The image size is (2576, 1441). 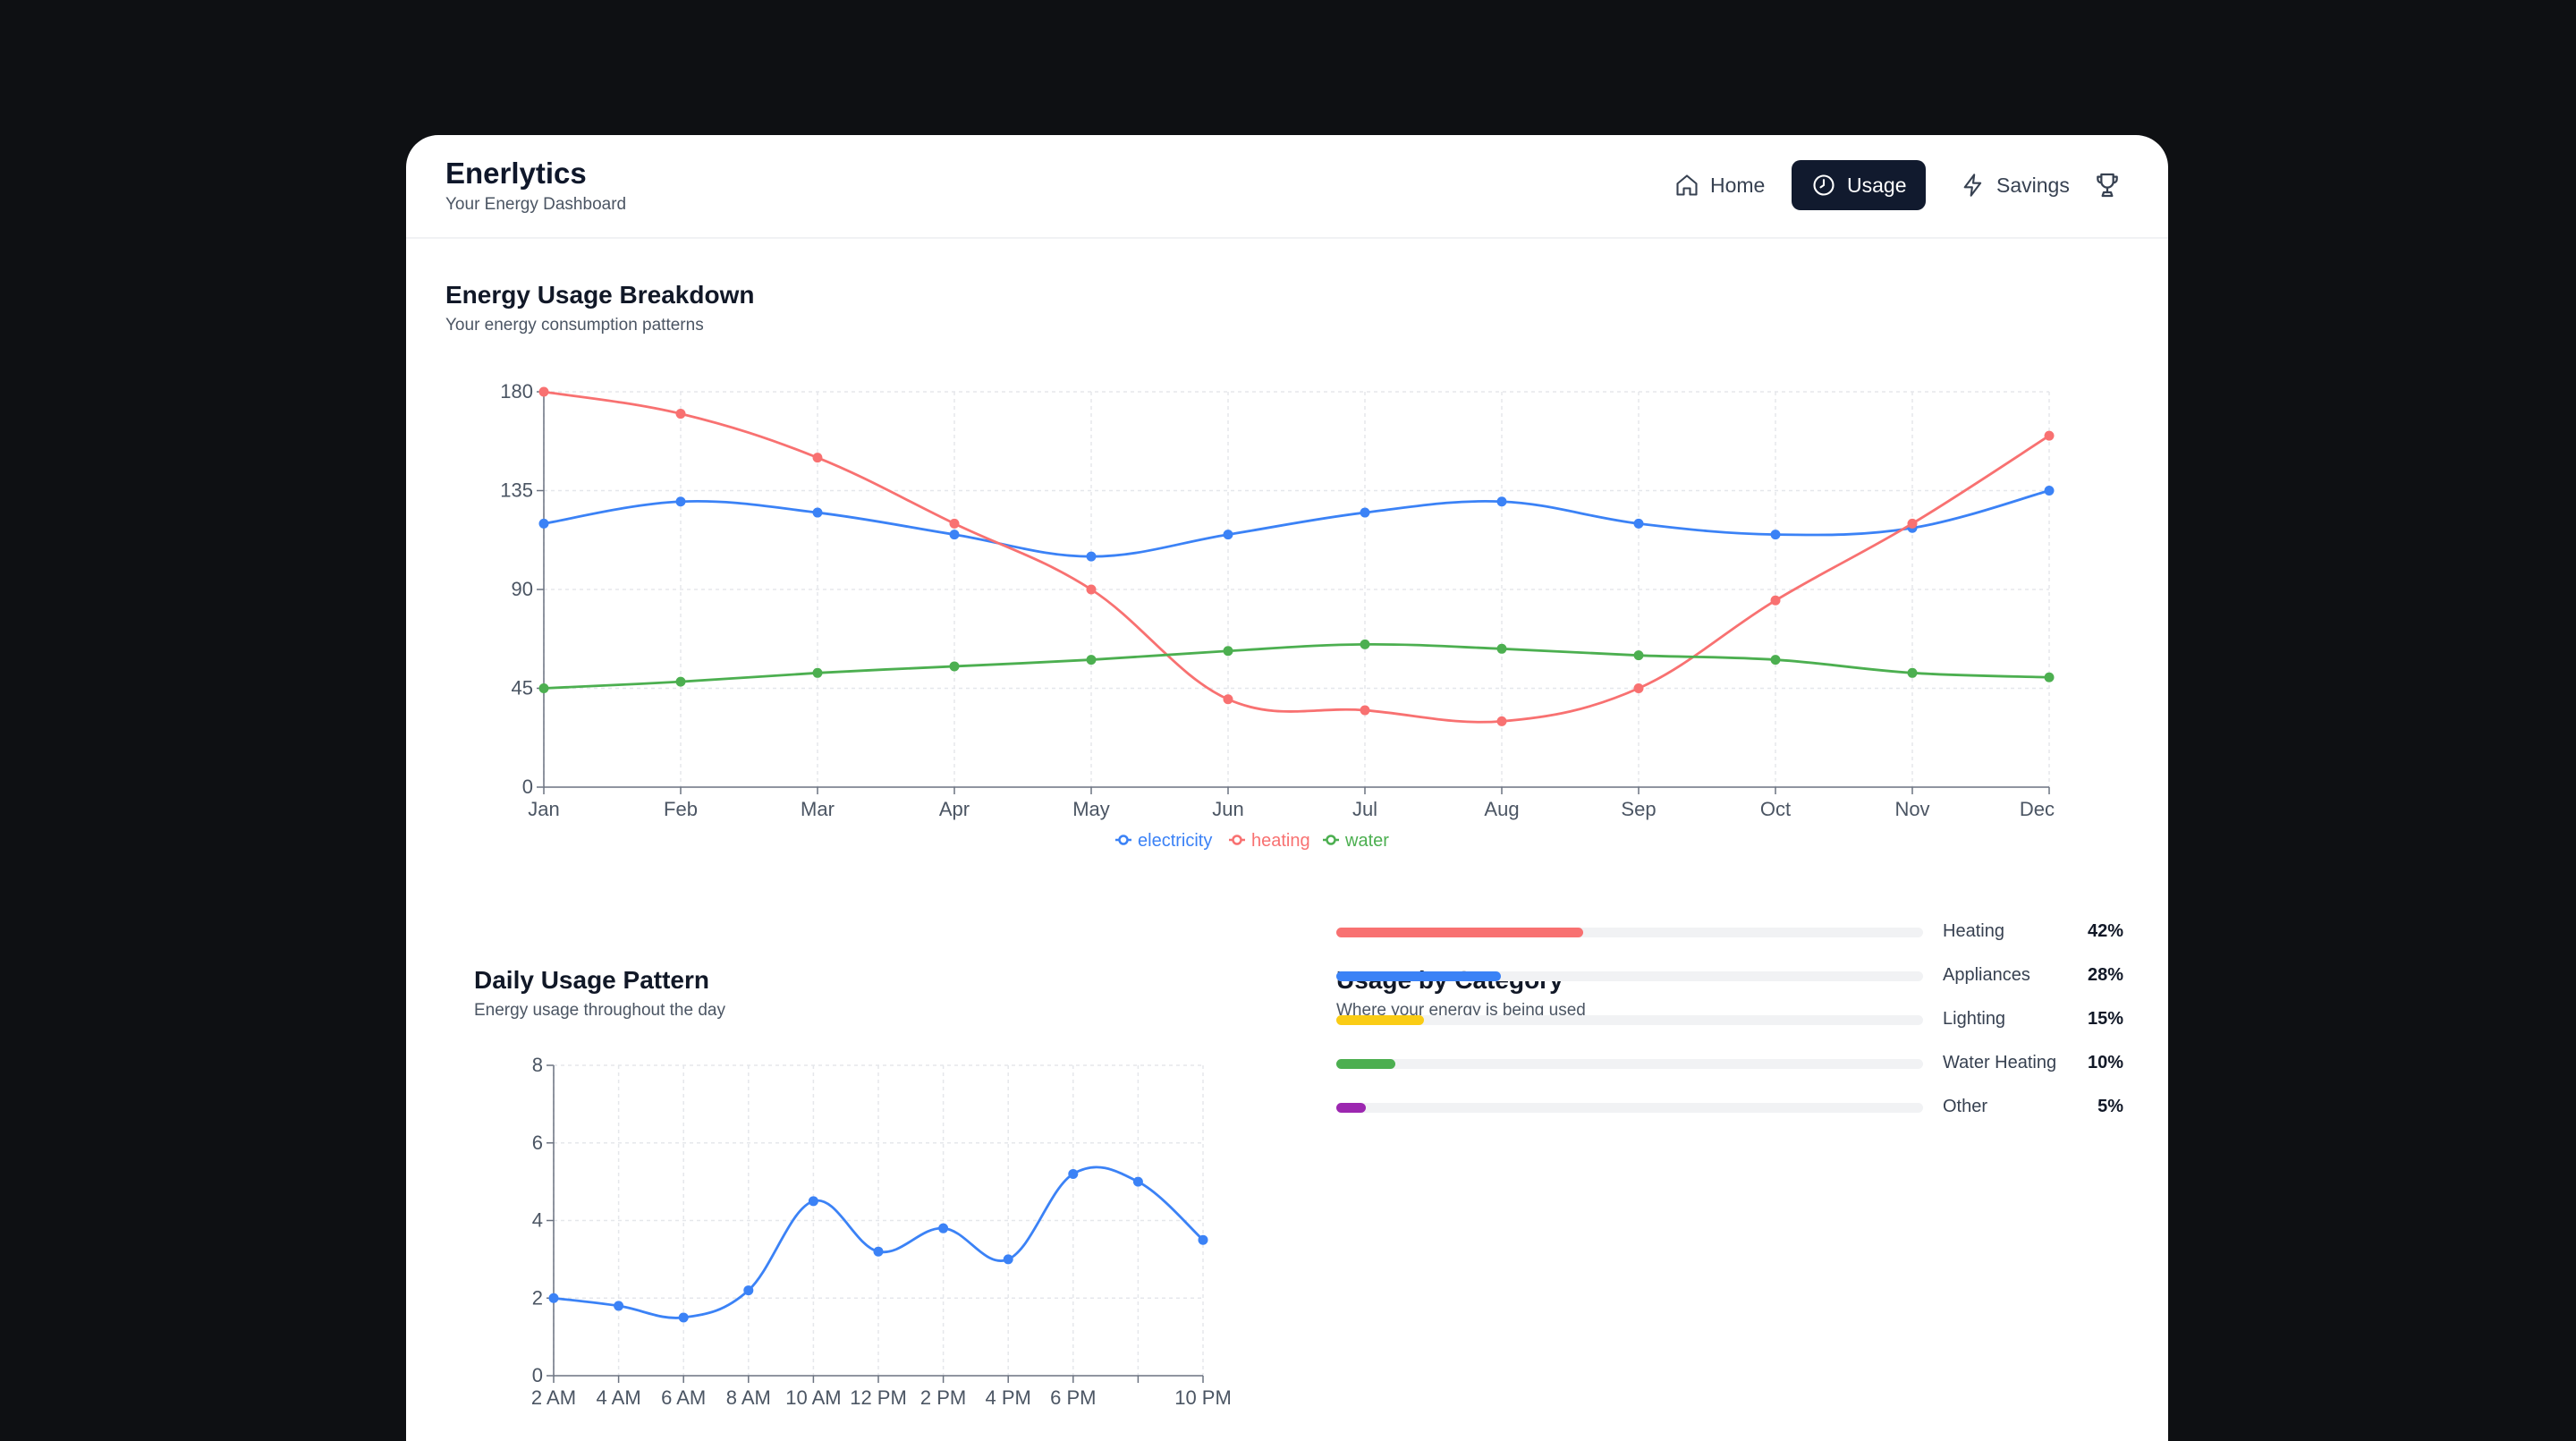 I want to click on y-tick-label: 135, so click(x=516, y=490).